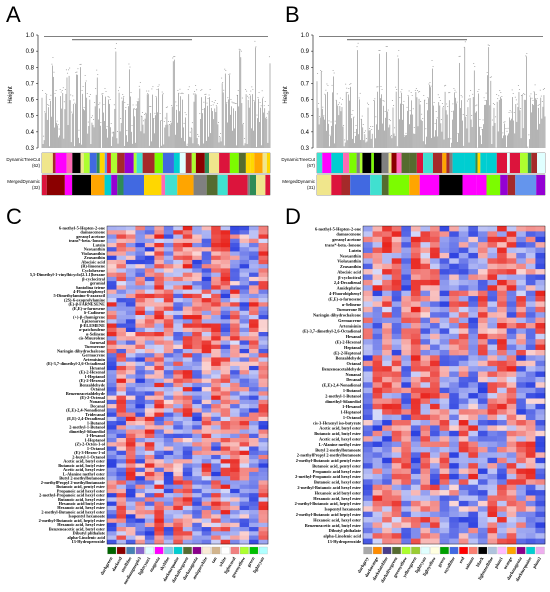  I want to click on row-label: Acetic acid, butyl ester, so click(340, 428).